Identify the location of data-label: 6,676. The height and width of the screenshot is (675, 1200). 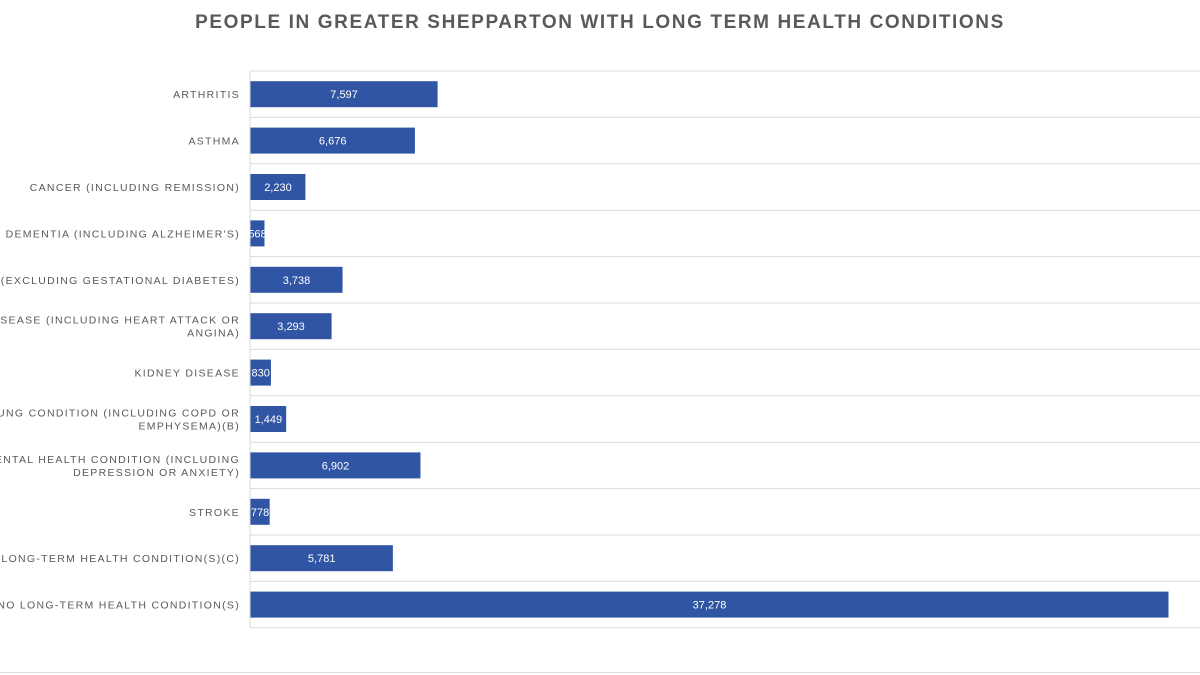
(333, 142).